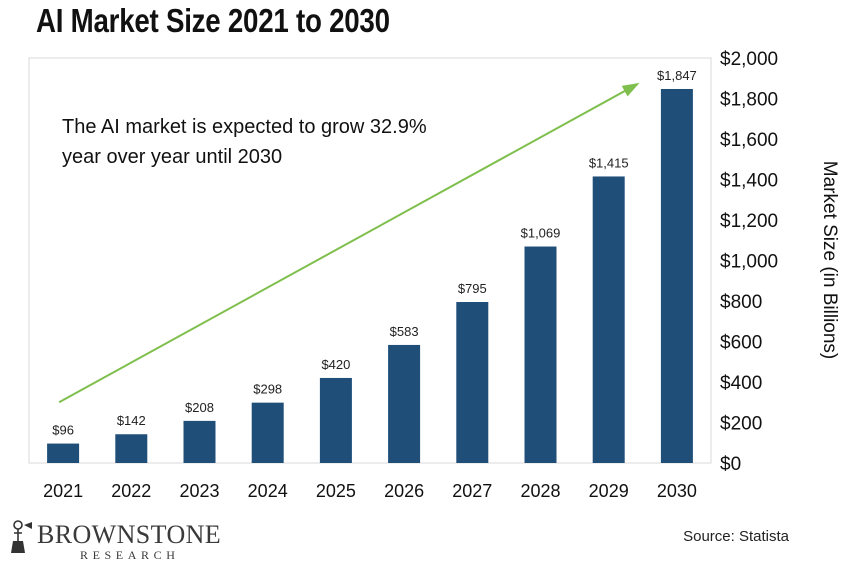  What do you see at coordinates (404, 403) in the screenshot?
I see `bar-2026` at bounding box center [404, 403].